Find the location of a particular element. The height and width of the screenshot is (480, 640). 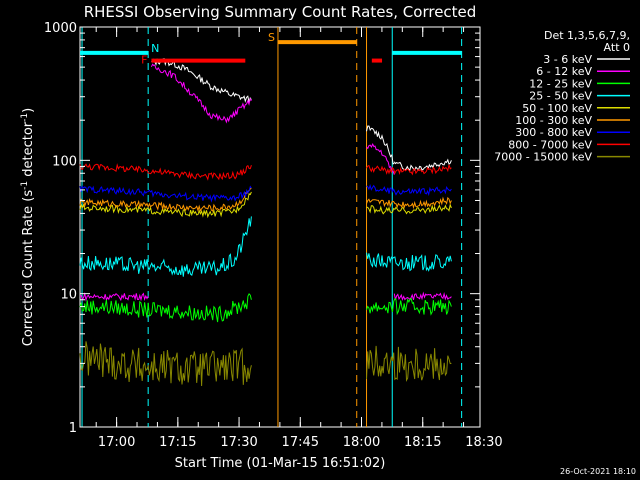

x-tick-label-6: 18:30 is located at coordinates (483, 442).